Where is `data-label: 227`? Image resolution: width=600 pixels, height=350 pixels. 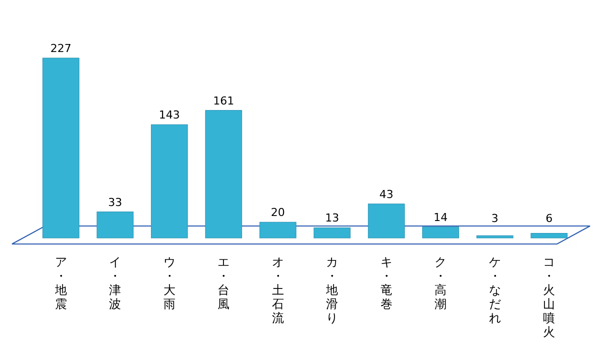
data-label: 227 is located at coordinates (61, 48).